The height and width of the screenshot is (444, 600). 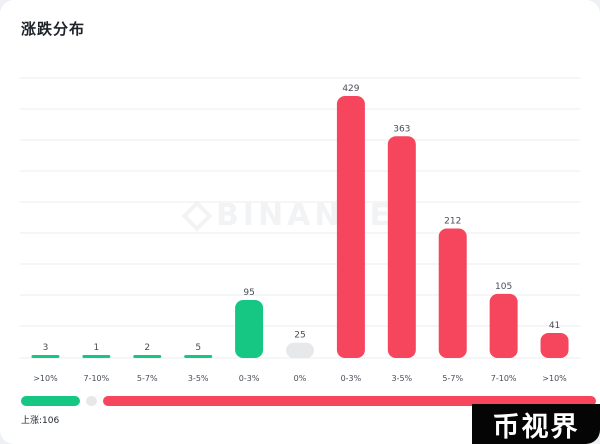 What do you see at coordinates (349, 401) in the screenshot?
I see `down-ratio-bar` at bounding box center [349, 401].